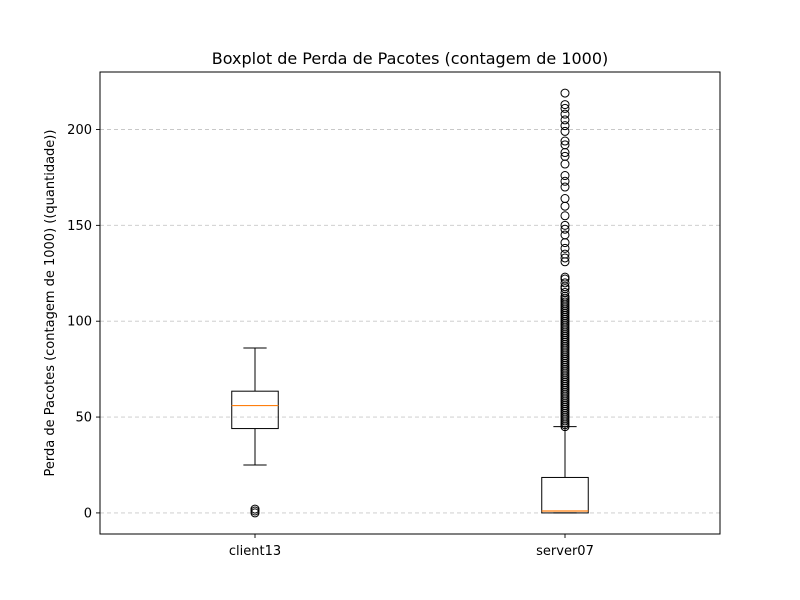 This screenshot has width=800, height=600. I want to click on y-tick-label: 200, so click(79, 130).